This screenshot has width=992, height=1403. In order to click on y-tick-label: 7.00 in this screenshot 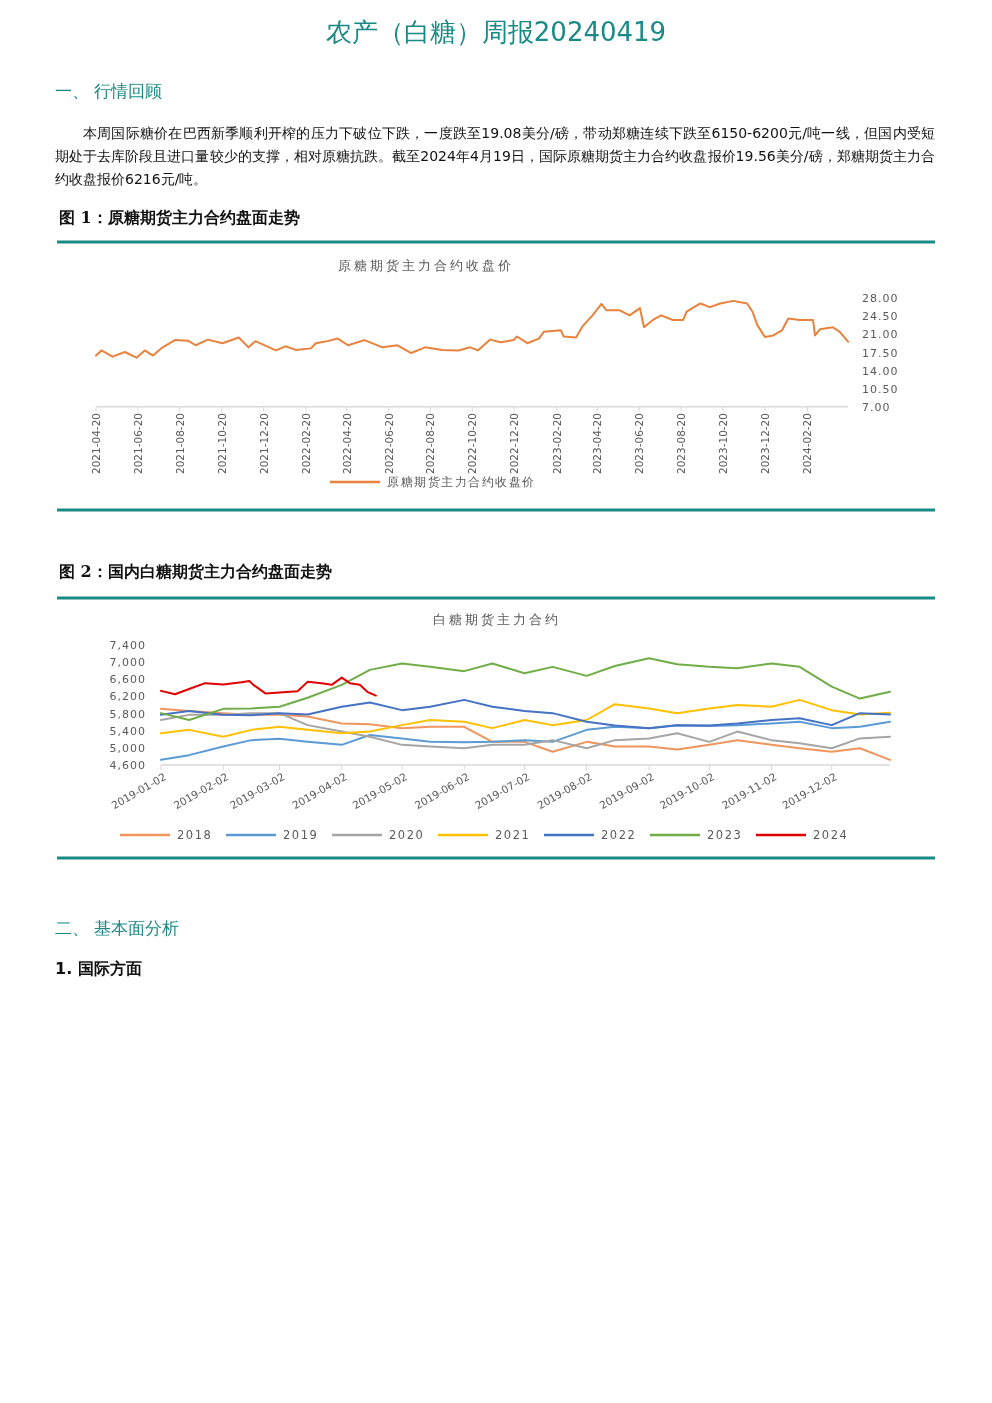, I will do `click(876, 407)`.